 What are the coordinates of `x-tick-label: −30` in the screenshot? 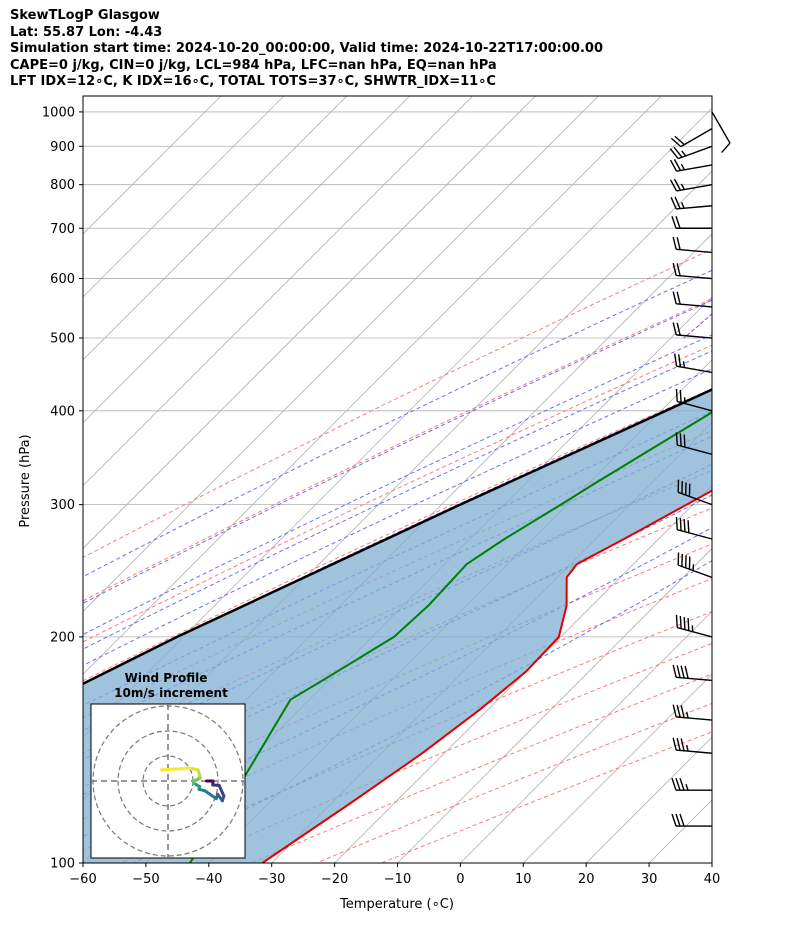 It's located at (271, 879).